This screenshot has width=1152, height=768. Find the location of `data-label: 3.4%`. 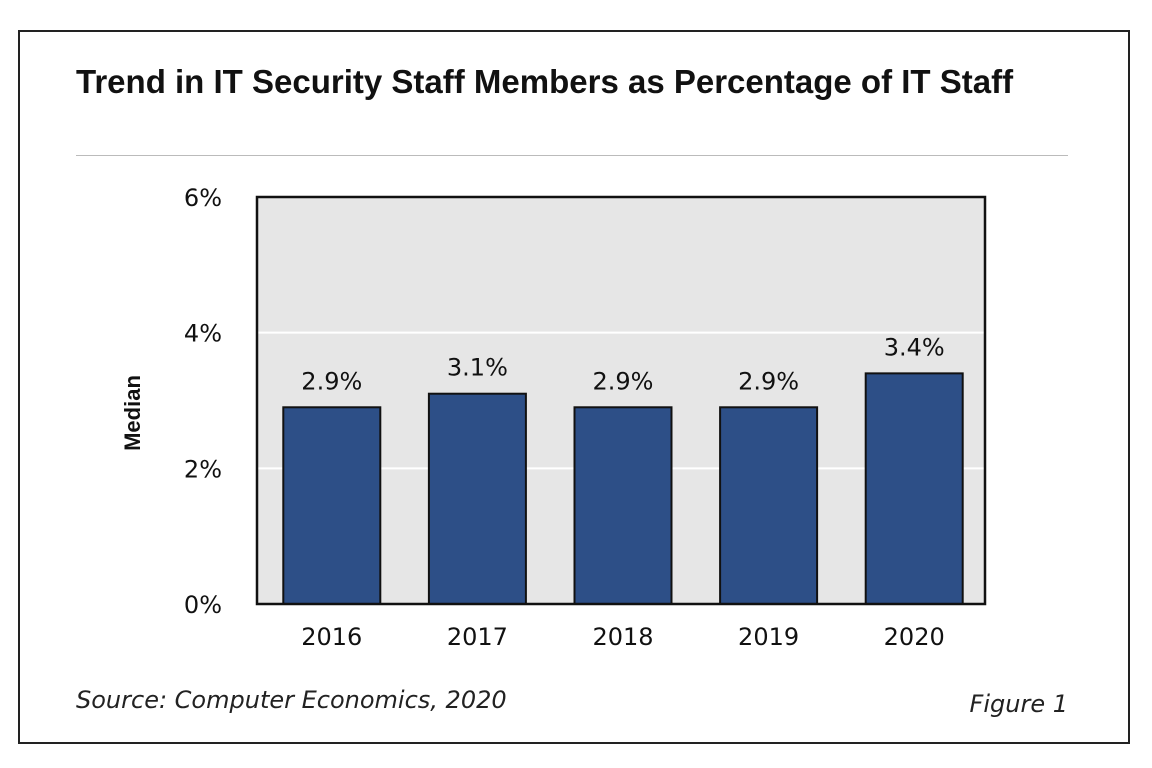

data-label: 3.4% is located at coordinates (914, 347).